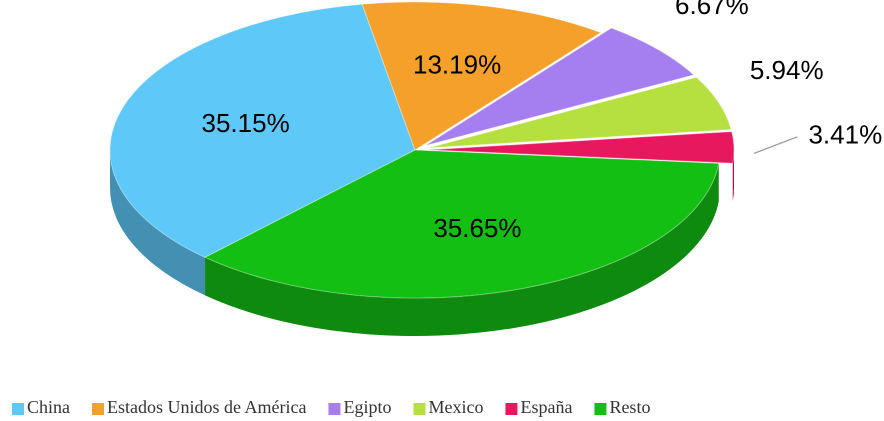 The width and height of the screenshot is (884, 421). What do you see at coordinates (48, 407) in the screenshot?
I see `legend-label: China` at bounding box center [48, 407].